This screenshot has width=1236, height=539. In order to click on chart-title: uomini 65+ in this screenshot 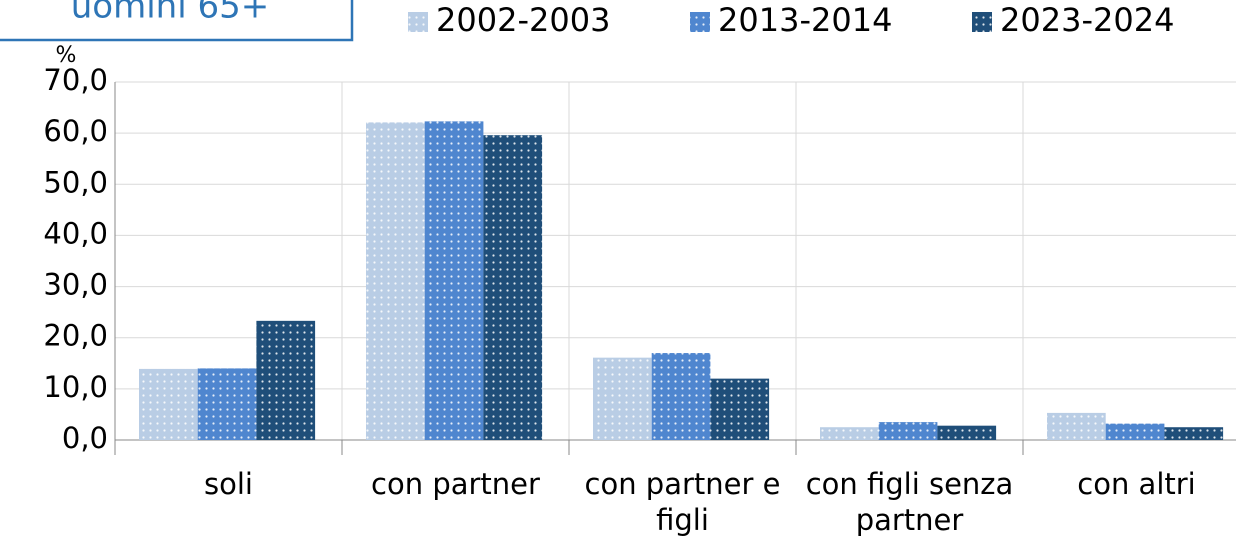, I will do `click(170, 13)`.